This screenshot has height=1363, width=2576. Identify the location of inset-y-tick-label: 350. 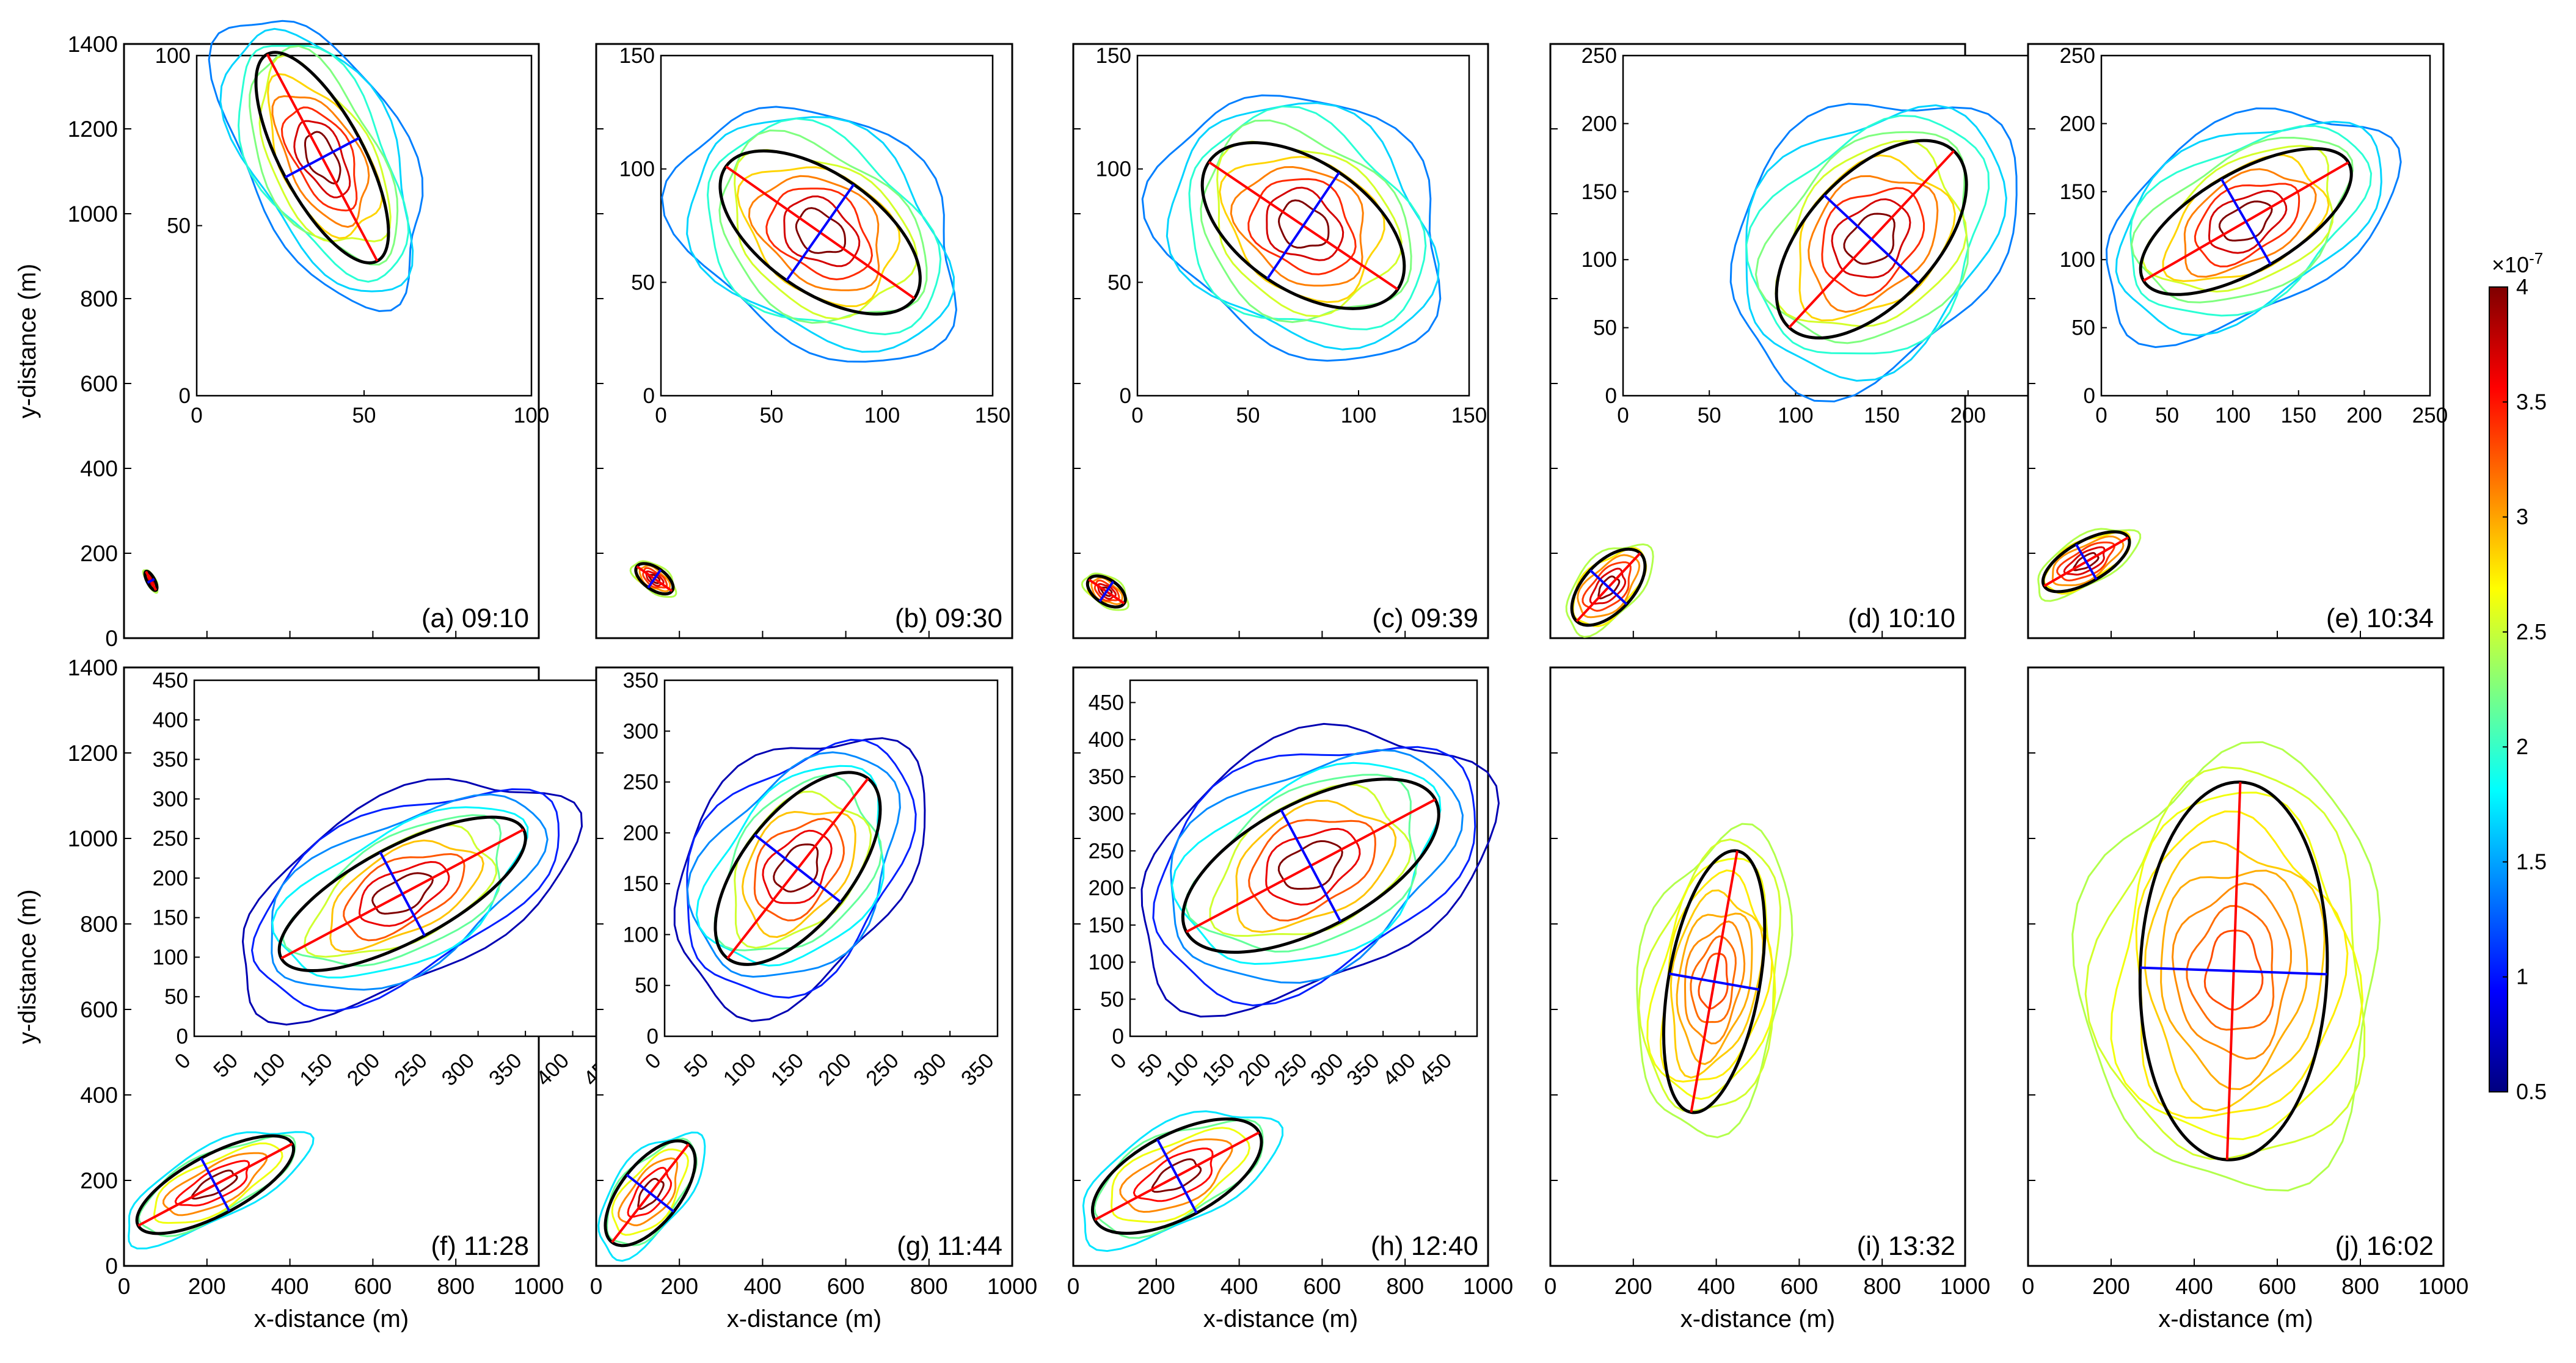
(170, 760).